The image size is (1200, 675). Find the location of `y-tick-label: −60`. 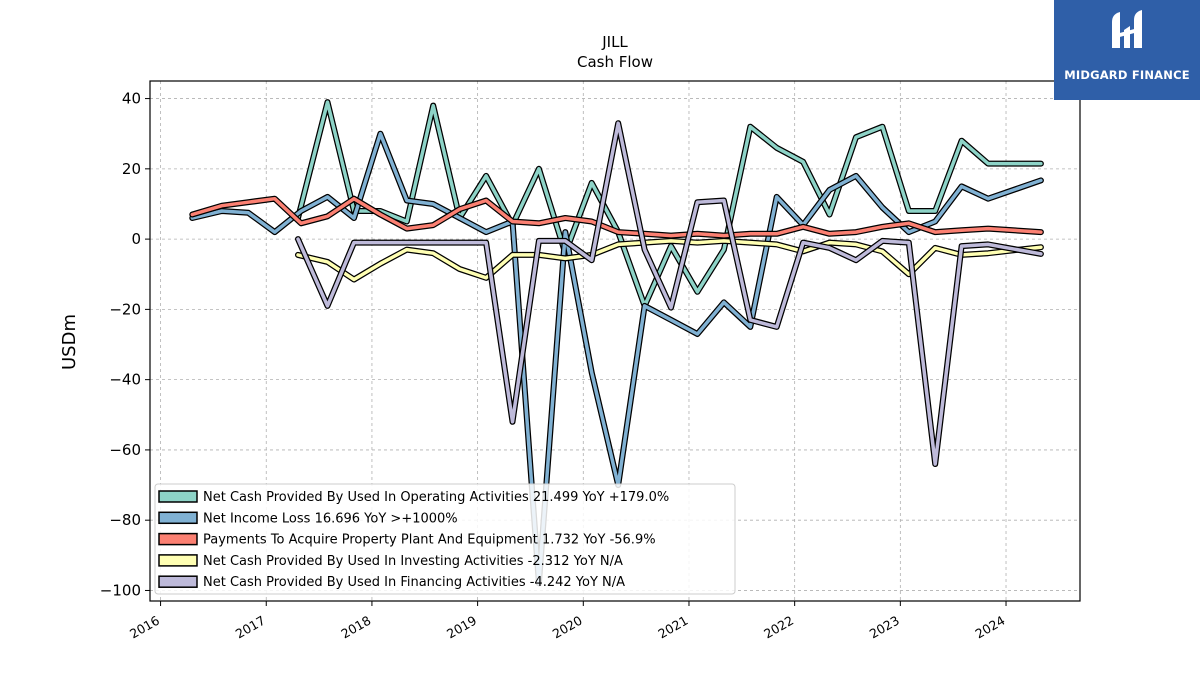

y-tick-label: −60 is located at coordinates (125, 450).